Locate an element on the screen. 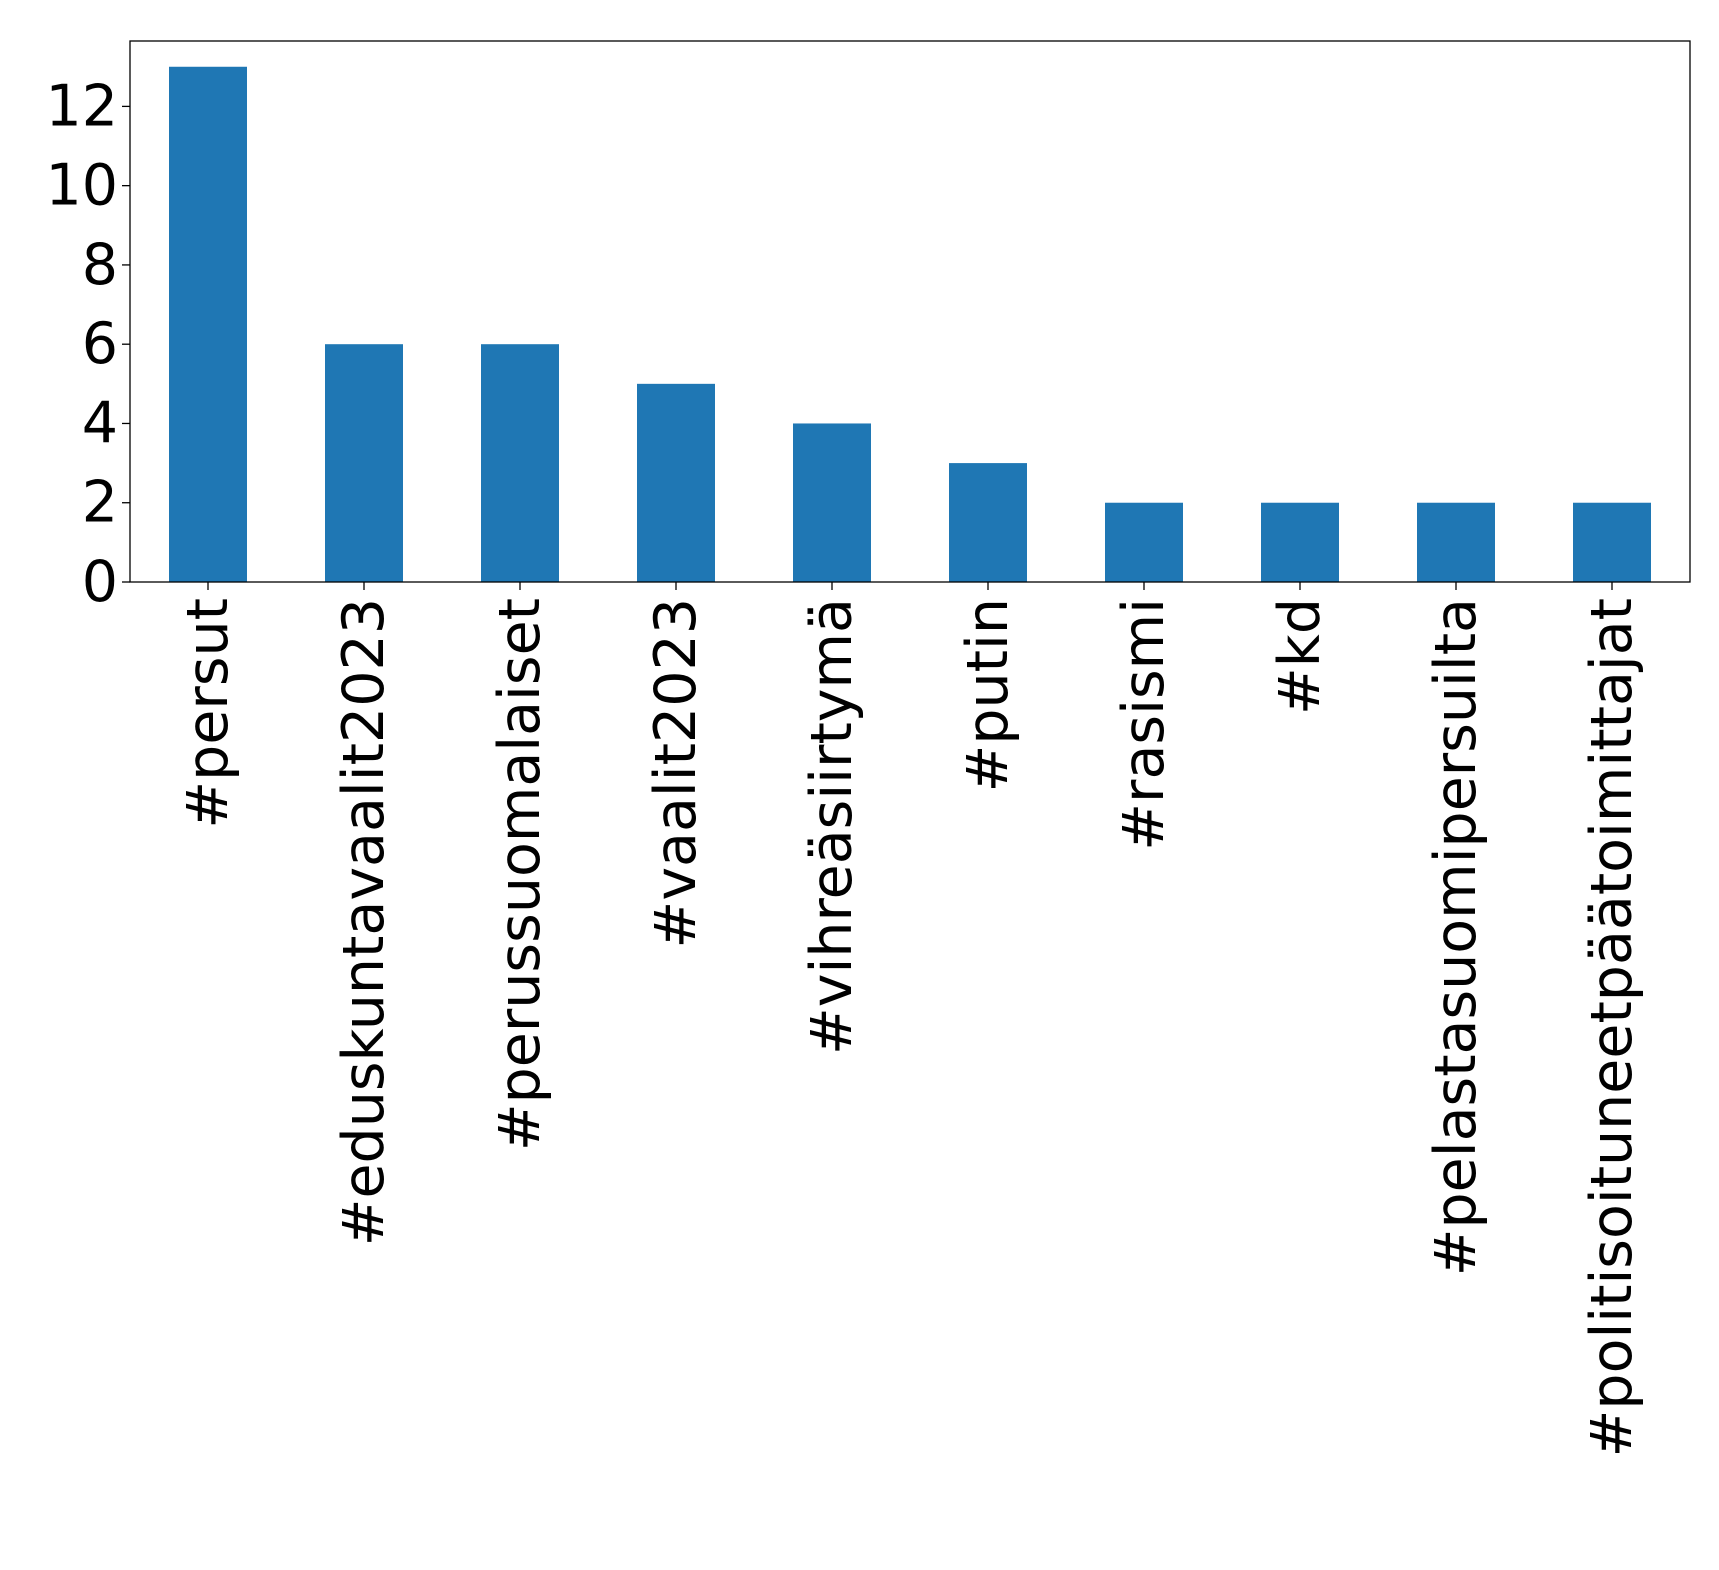 The image size is (1719, 1570). x-tick-label: #pelastasuomipersuilta is located at coordinates (1456, 937).